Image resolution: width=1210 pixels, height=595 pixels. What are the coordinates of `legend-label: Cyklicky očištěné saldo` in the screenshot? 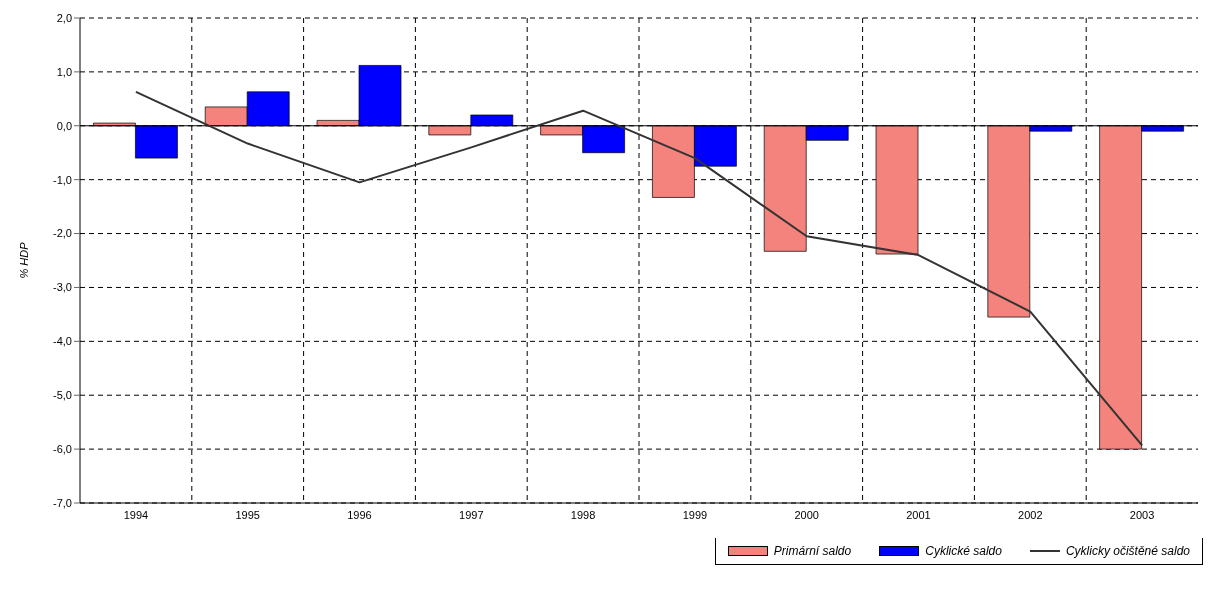 It's located at (1127, 551).